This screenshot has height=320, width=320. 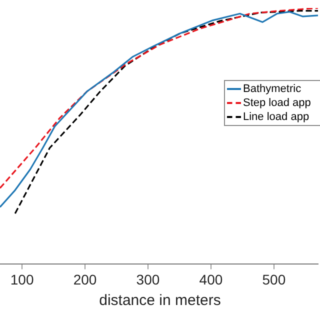 What do you see at coordinates (211, 279) in the screenshot?
I see `x-tick-label: 400` at bounding box center [211, 279].